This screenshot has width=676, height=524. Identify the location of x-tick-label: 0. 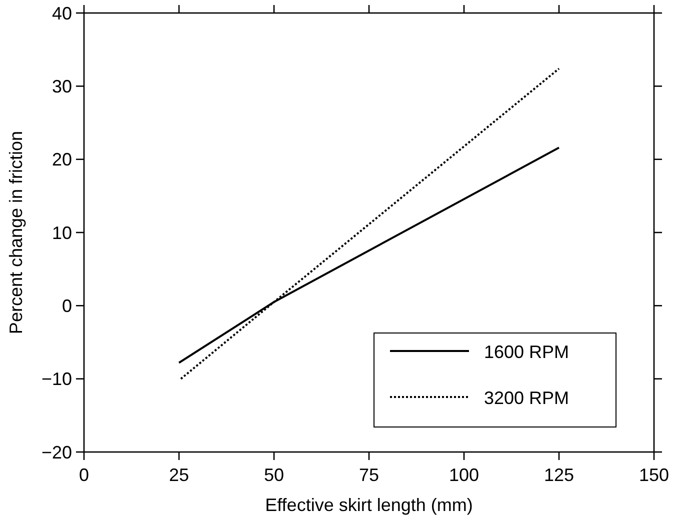
(84, 475).